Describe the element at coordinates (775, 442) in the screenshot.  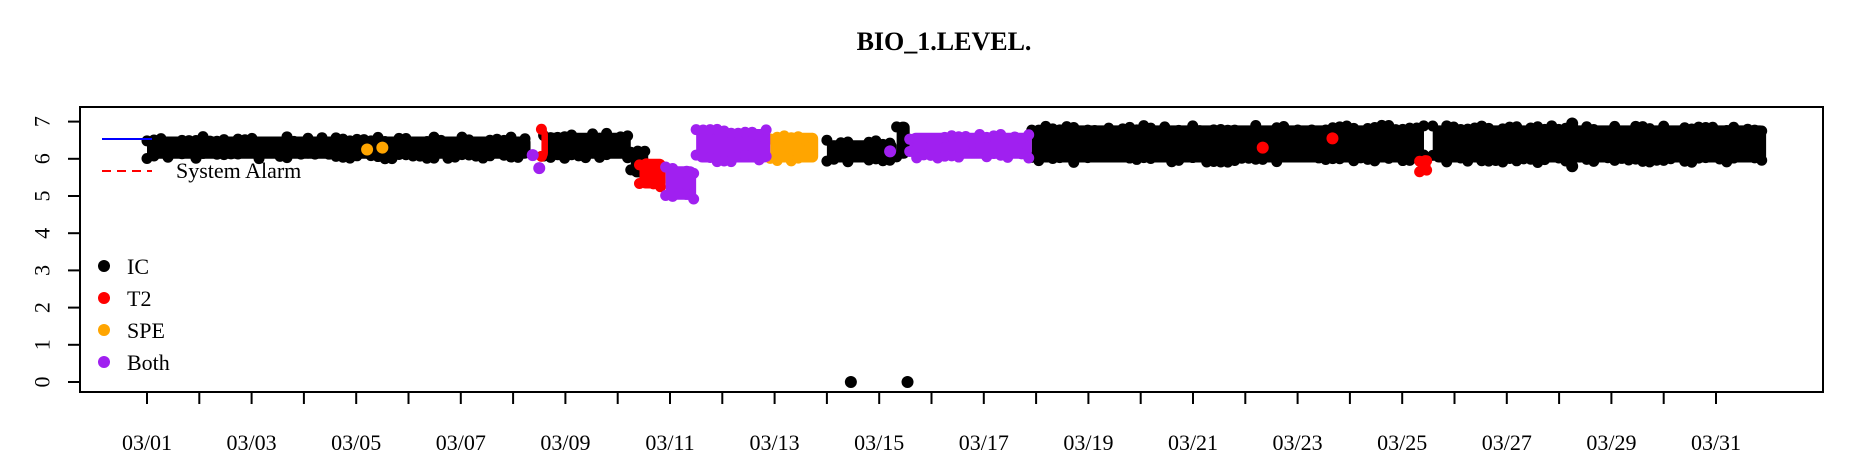
I see `x-tick-label: 03/13` at that location.